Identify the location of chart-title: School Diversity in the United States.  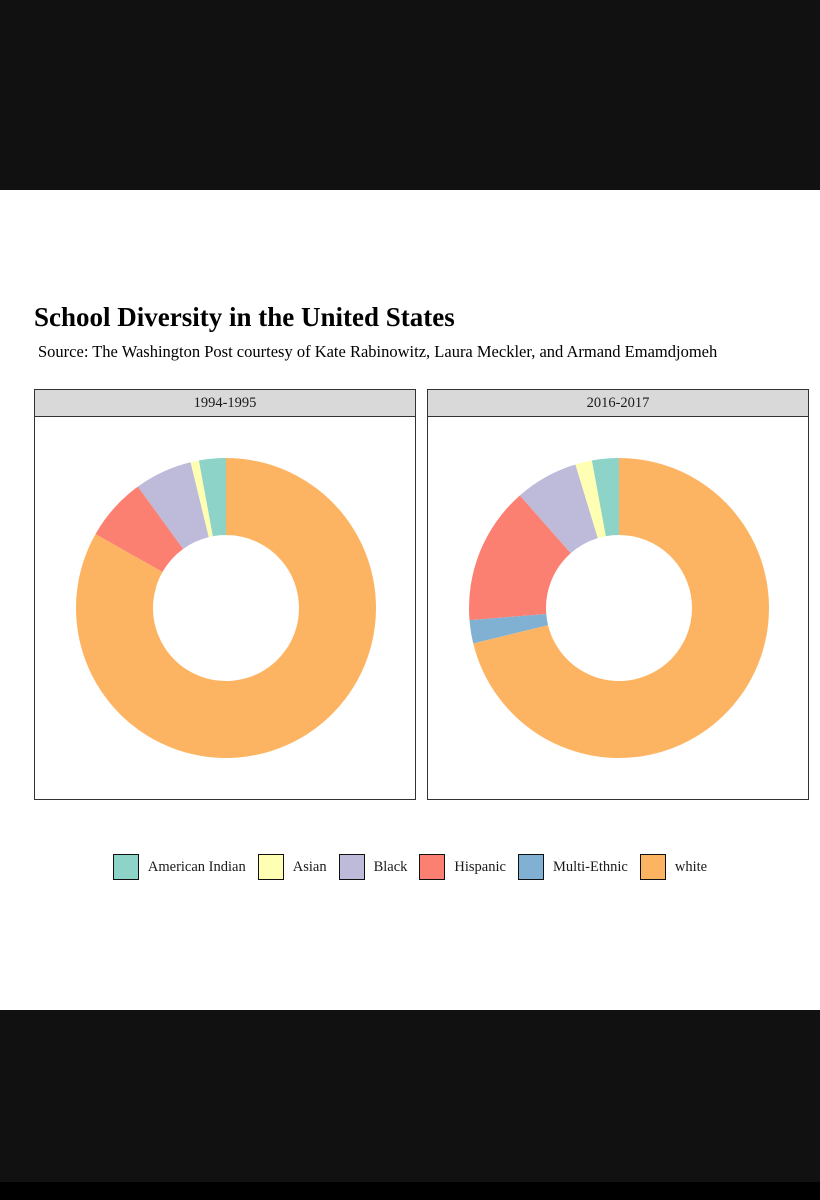
(244, 317).